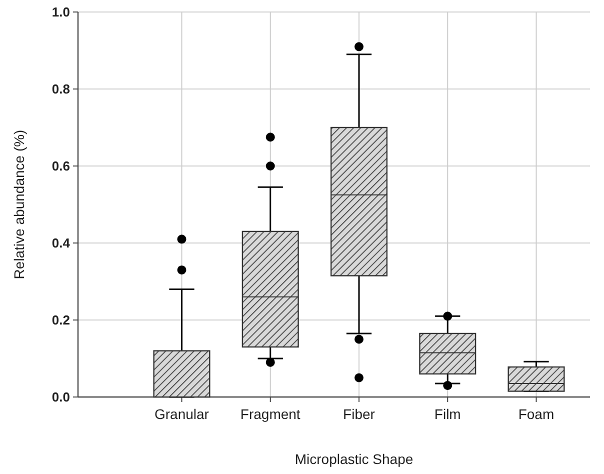 This screenshot has width=604, height=474. What do you see at coordinates (61, 166) in the screenshot?
I see `y-tick-label: 0.6` at bounding box center [61, 166].